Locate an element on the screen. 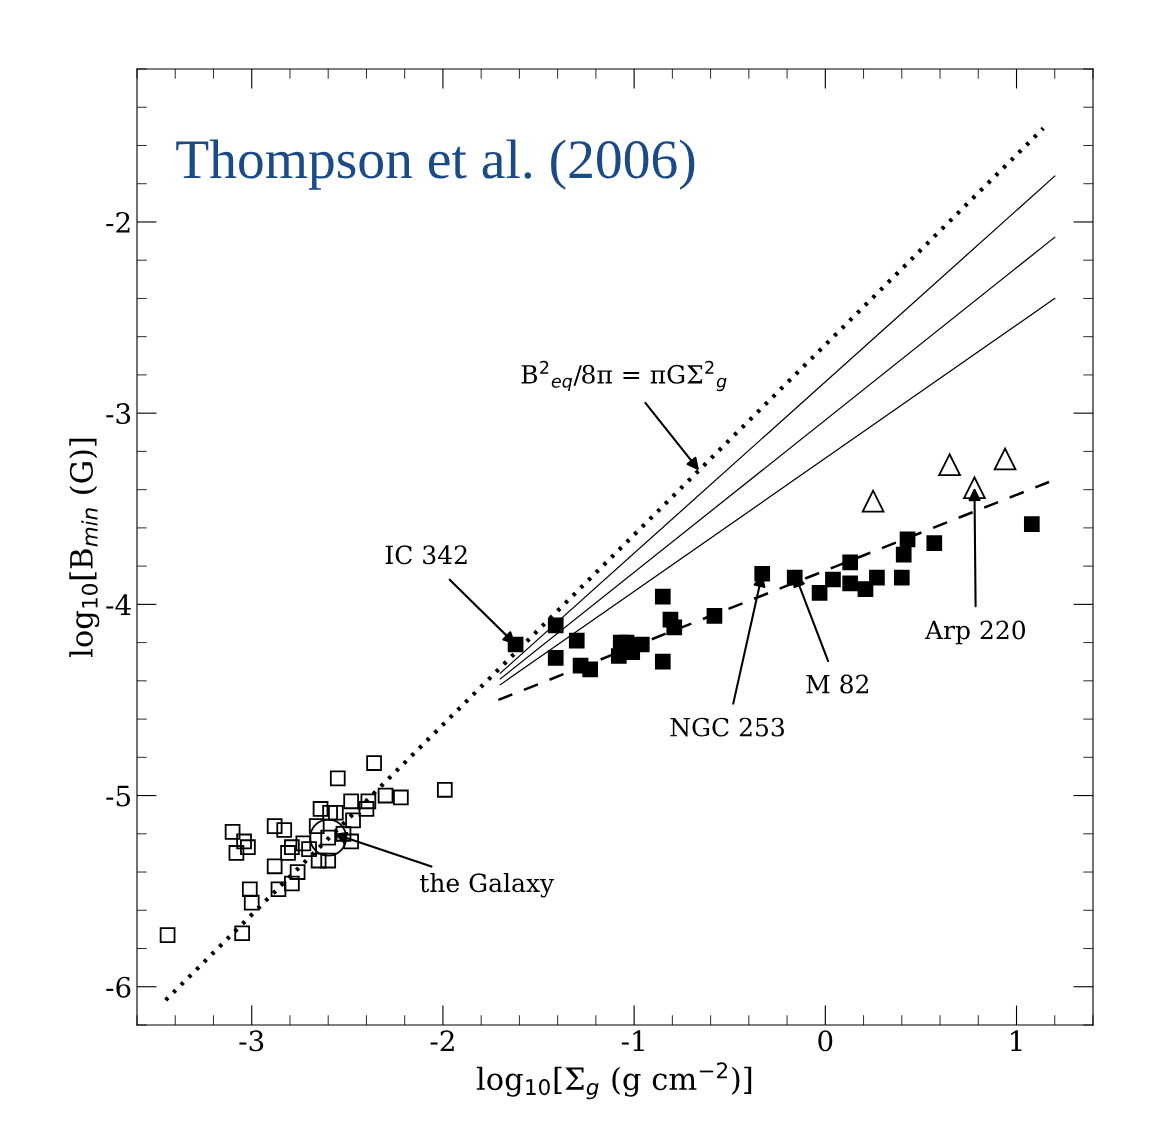 The image size is (1156, 1129). annotation: M 82 is located at coordinates (837, 684).